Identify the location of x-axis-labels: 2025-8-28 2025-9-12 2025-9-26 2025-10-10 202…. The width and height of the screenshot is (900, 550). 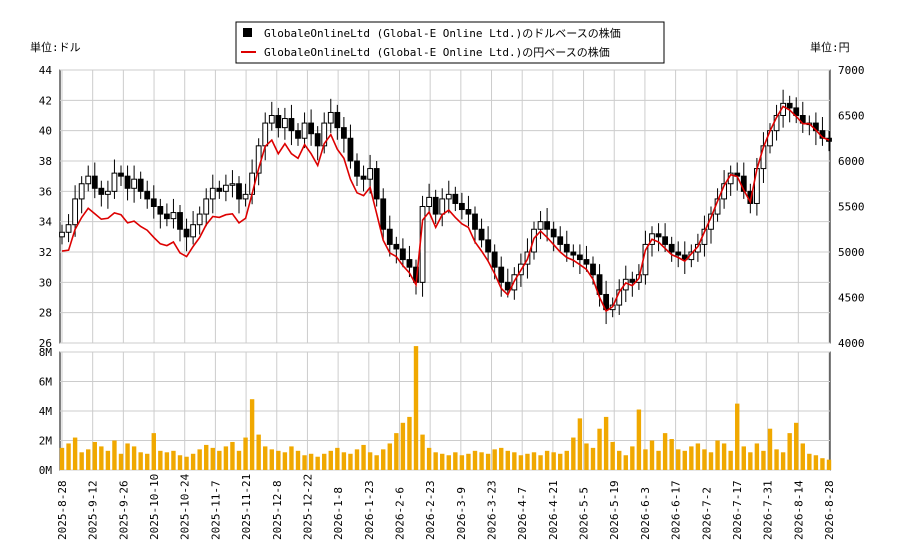
(446, 506).